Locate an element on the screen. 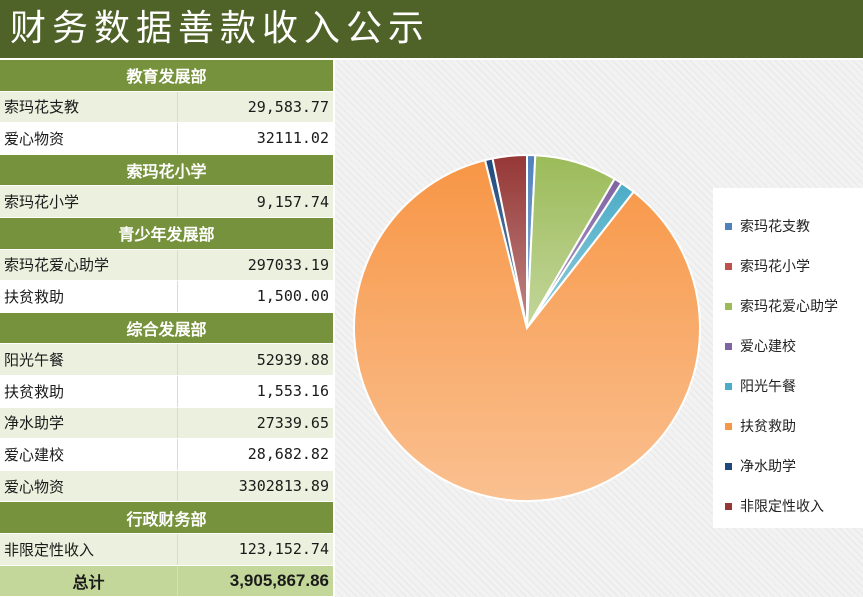 Image resolution: width=863 pixels, height=597 pixels. legend-item: 阳光午餐 is located at coordinates (794, 386).